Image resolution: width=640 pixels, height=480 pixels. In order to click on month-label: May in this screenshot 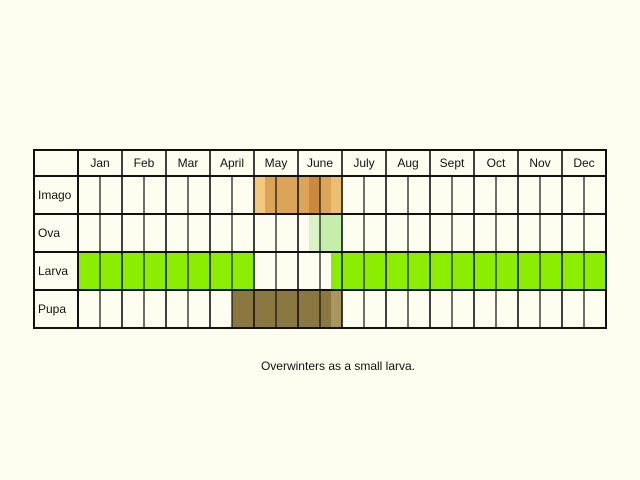, I will do `click(276, 163)`.